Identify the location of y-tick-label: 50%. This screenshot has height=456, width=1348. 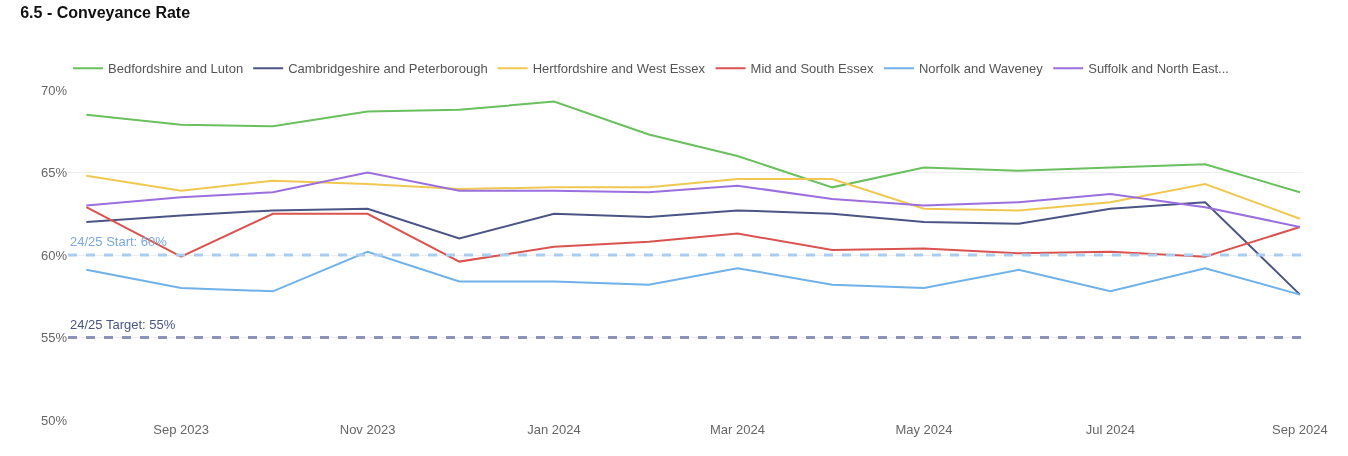
(54, 420).